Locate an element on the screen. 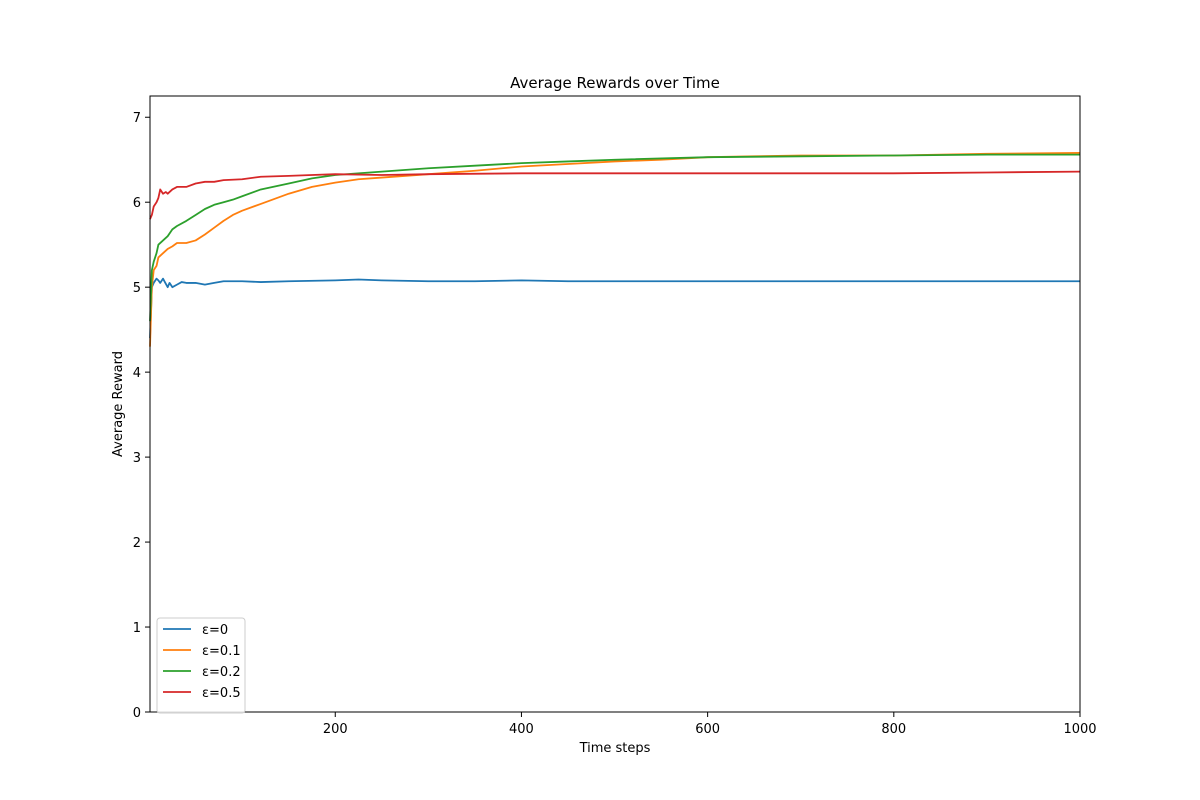 This screenshot has height=800, width=1200. y-tick-label: 0 is located at coordinates (137, 713).